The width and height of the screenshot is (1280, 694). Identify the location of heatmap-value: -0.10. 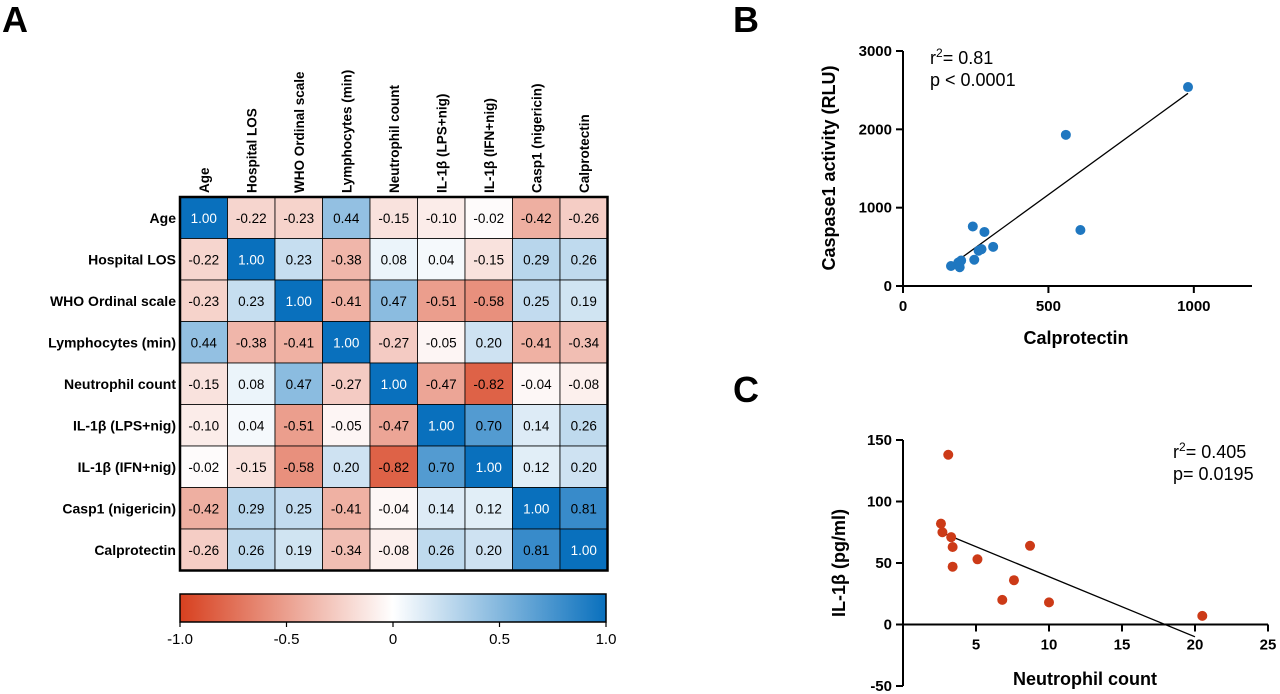
(441, 218).